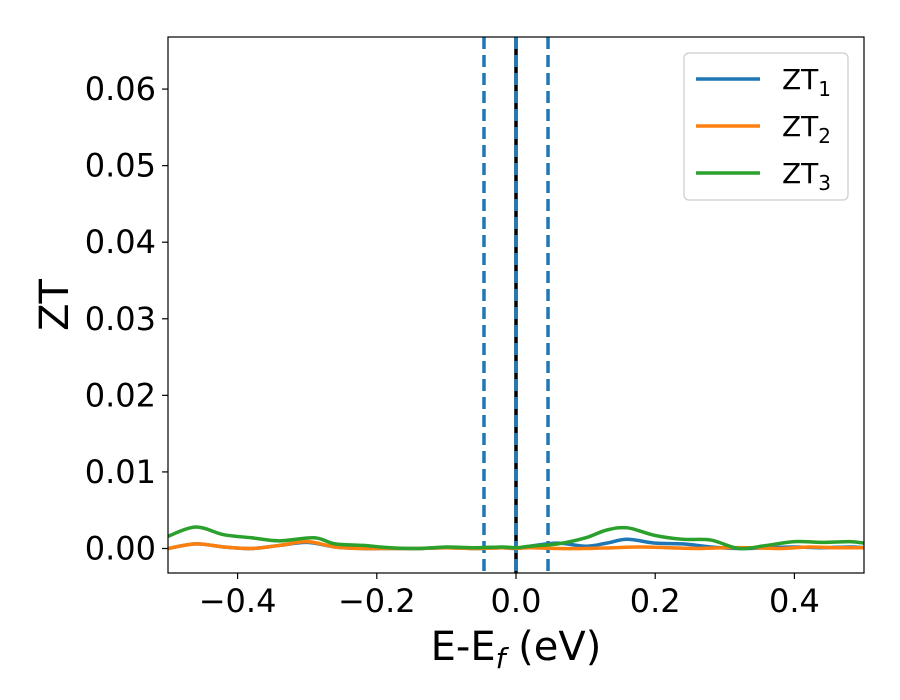 The width and height of the screenshot is (900, 700). Describe the element at coordinates (553, 647) in the screenshot. I see `x-axis-title-unit: (eV)` at that location.